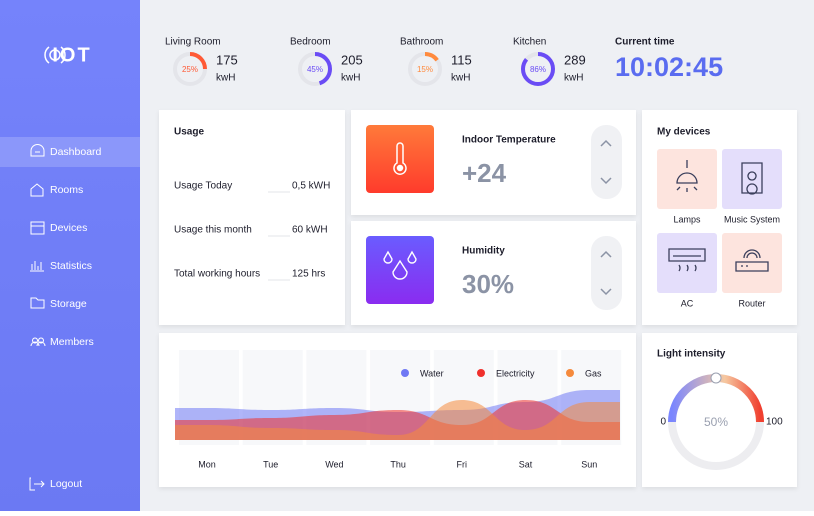 The image size is (814, 516). I want to click on room-usage: 115, so click(461, 59).